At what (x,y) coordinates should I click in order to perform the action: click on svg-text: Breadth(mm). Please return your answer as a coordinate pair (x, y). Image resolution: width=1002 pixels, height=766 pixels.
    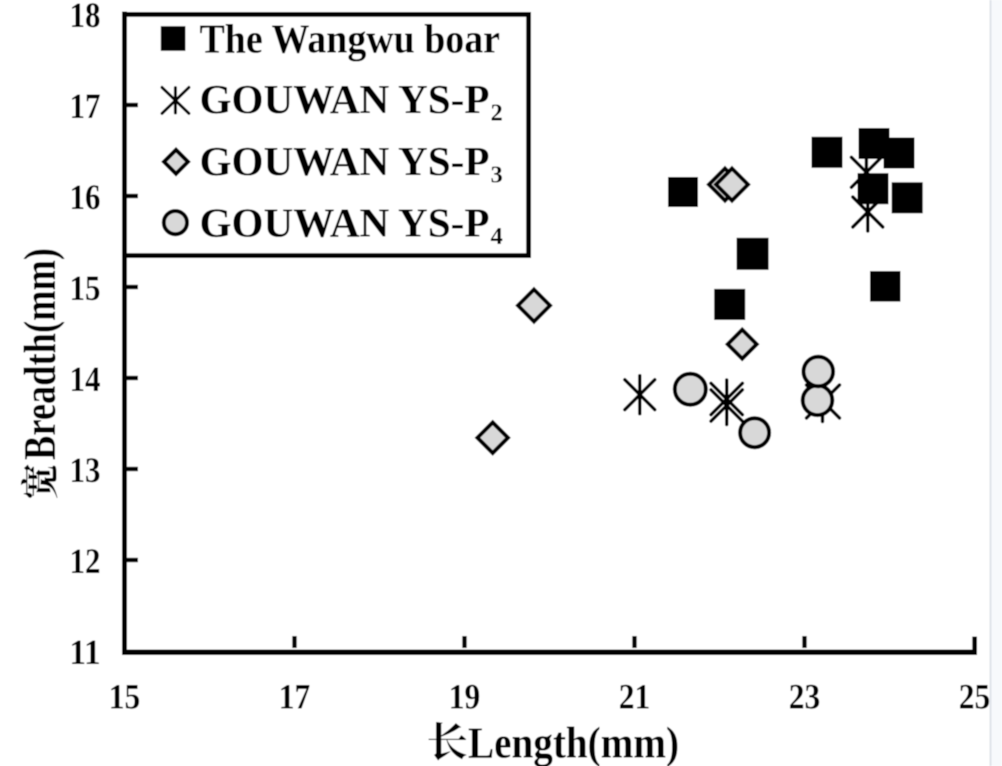
    Looking at the image, I should click on (40, 354).